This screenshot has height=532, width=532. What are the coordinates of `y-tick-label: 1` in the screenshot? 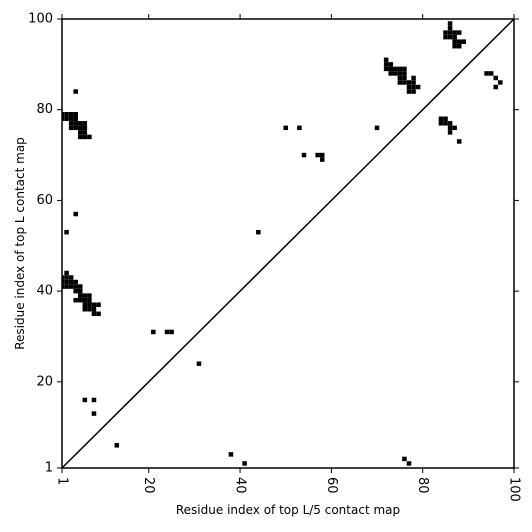 It's located at (49, 468).